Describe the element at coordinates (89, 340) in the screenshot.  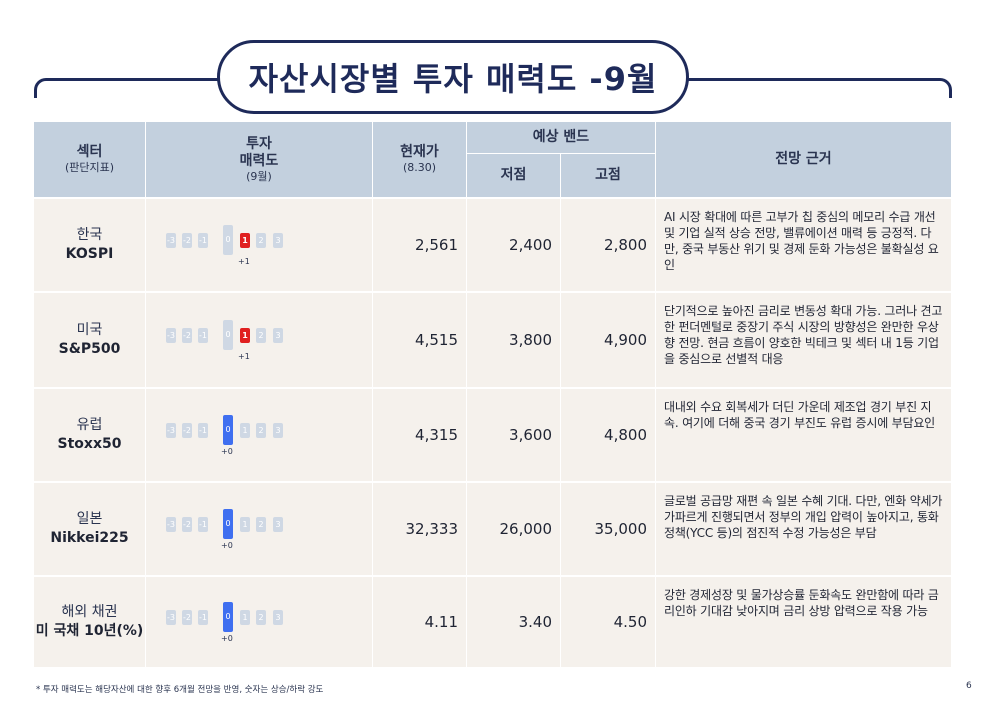
I see `sector-cell: 미국 S&P500` at that location.